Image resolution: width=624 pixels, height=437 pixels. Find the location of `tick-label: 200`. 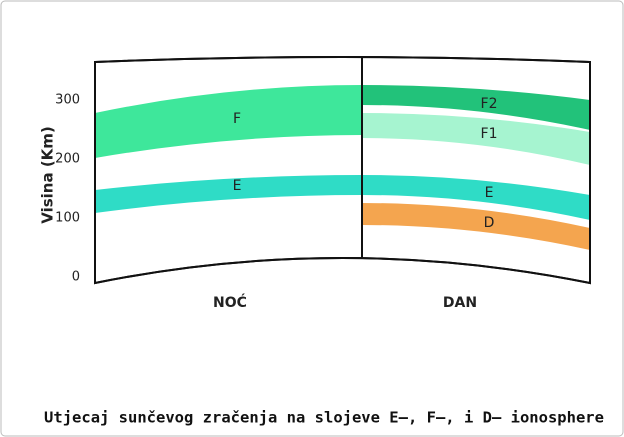

tick-label: 200 is located at coordinates (67, 159).